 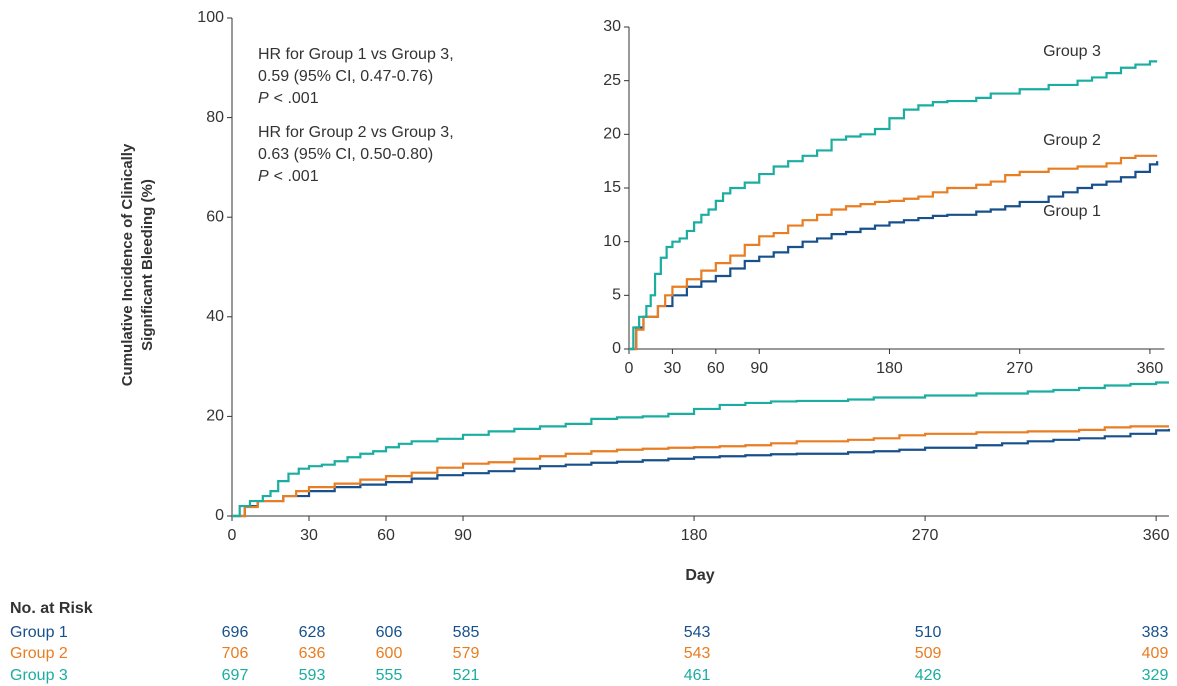 What do you see at coordinates (389, 675) in the screenshot?
I see `risk-count: 555` at bounding box center [389, 675].